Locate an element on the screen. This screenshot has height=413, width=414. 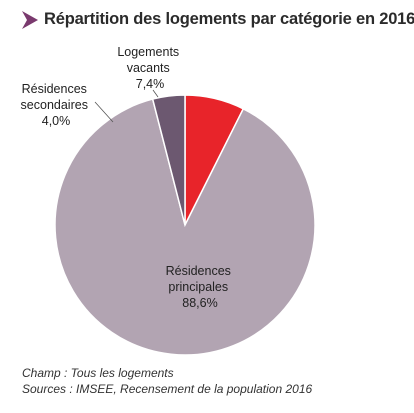
scope-note: Champ : Tous les logements is located at coordinates (98, 373).